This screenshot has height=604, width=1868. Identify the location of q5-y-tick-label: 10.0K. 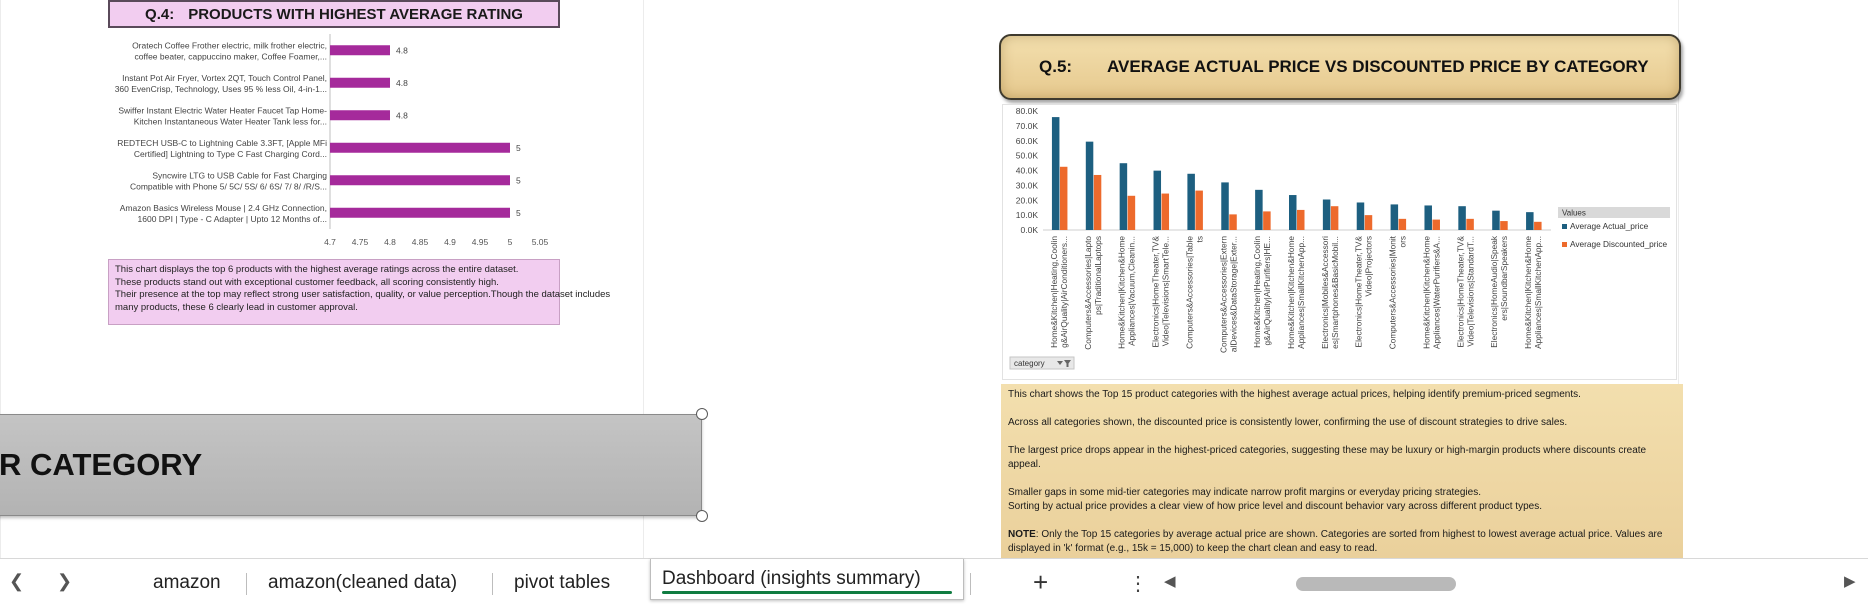
(1027, 215).